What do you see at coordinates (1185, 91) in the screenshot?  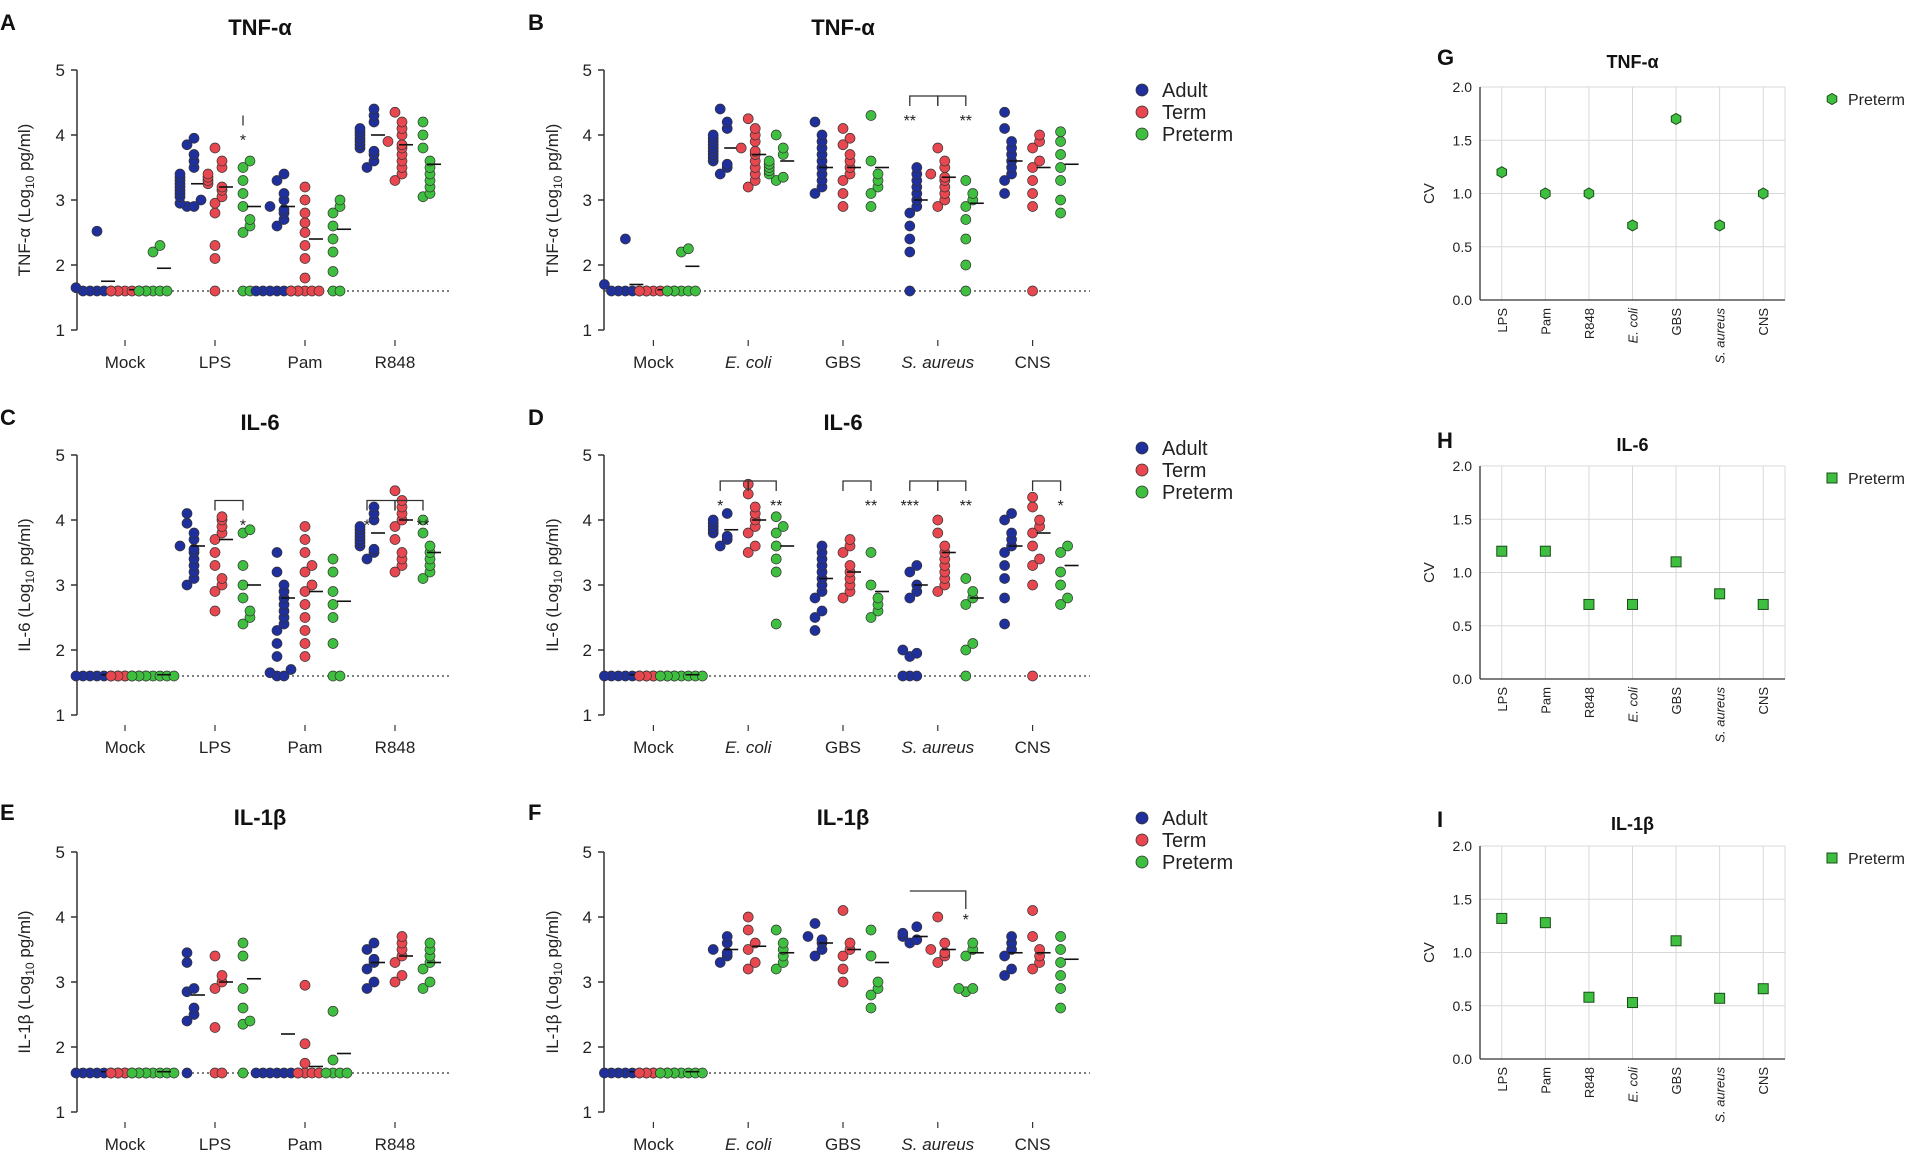 I see `legend-label: Adult` at bounding box center [1185, 91].